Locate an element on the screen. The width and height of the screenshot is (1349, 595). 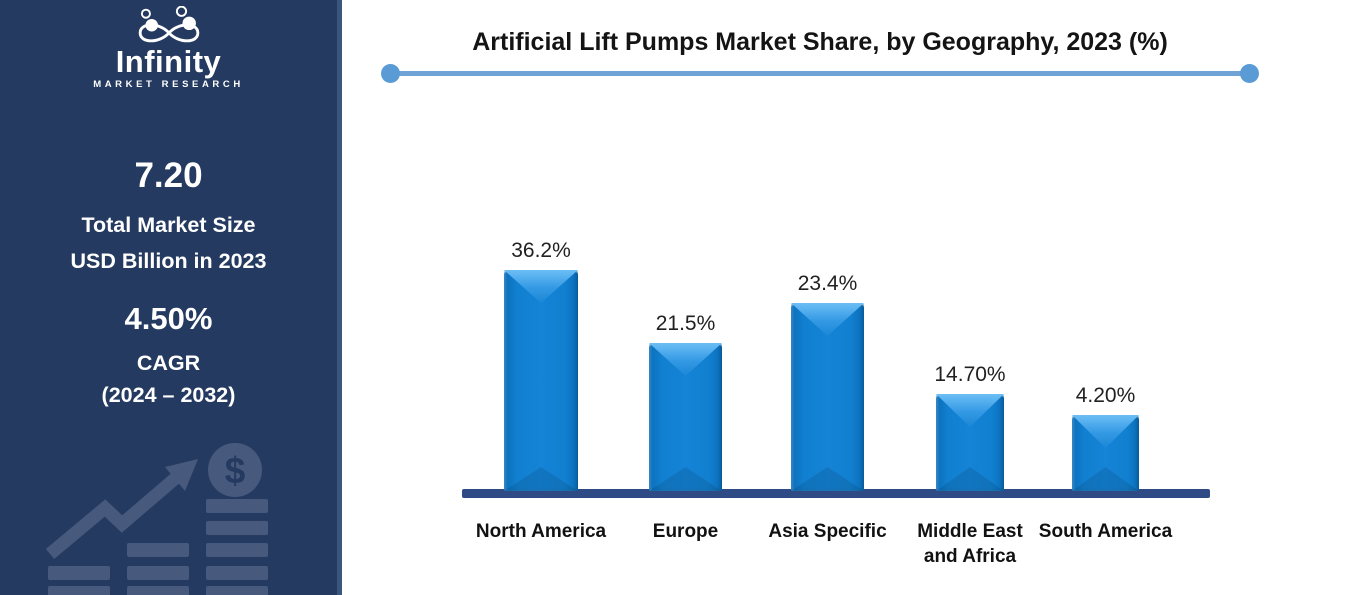
title-underline-line is located at coordinates (820, 73).